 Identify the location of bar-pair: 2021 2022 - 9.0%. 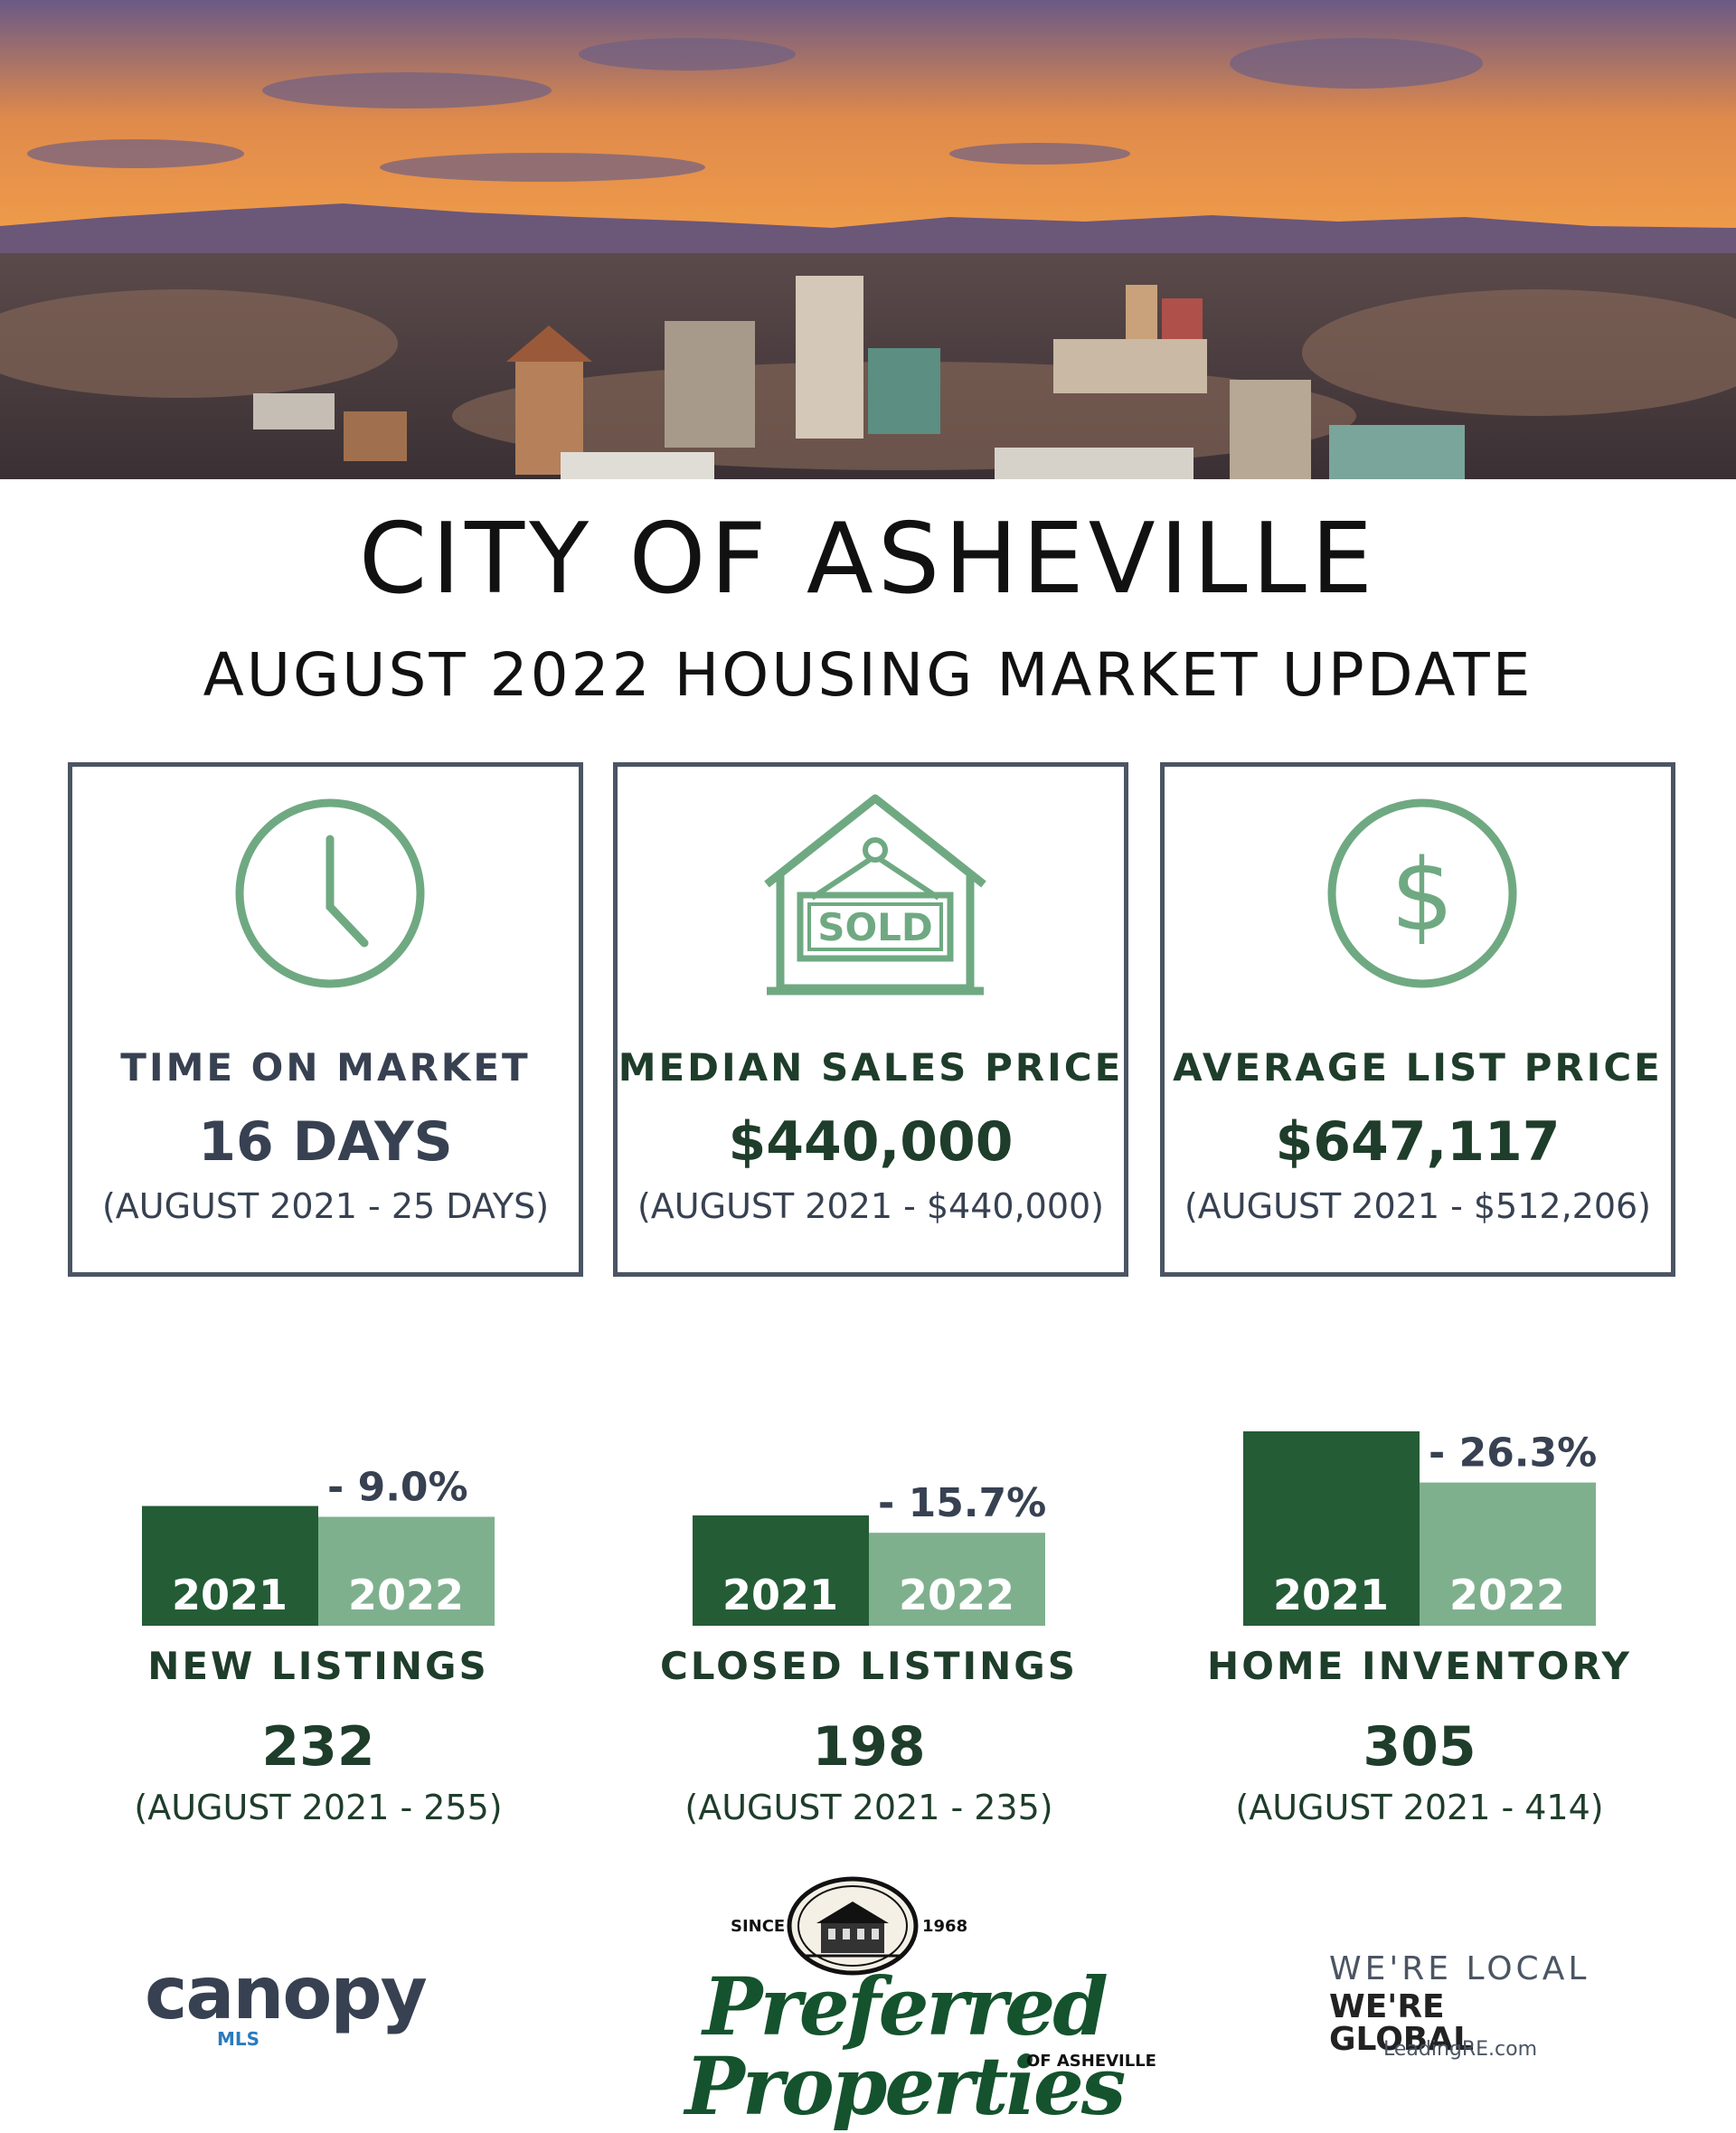
(319, 1546).